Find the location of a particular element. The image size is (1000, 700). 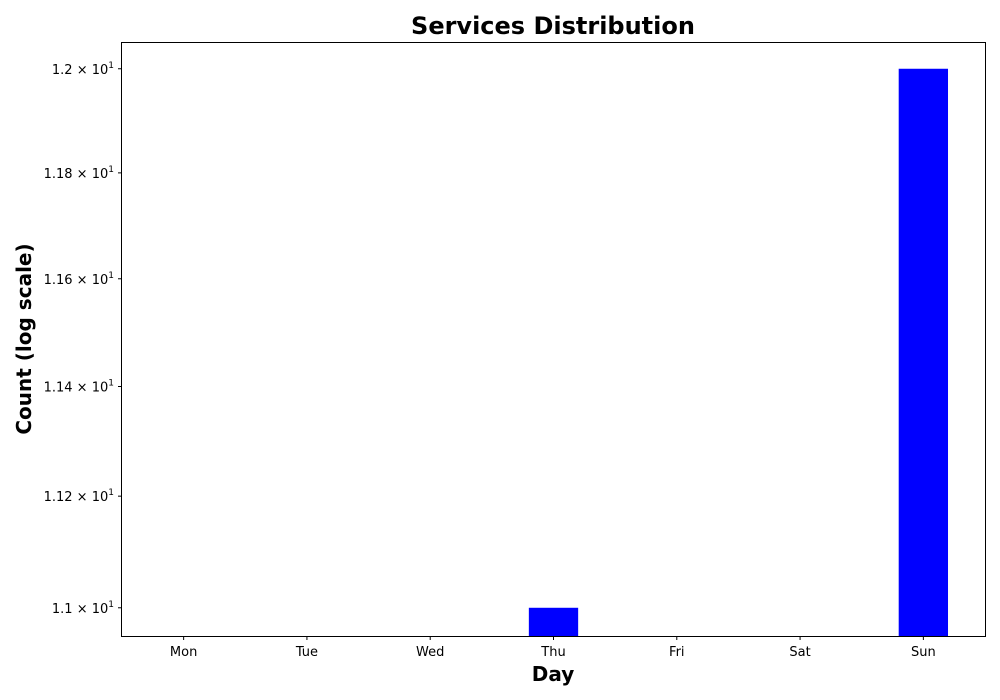

y-tick-label: 1.12 × 101 is located at coordinates (79, 496).